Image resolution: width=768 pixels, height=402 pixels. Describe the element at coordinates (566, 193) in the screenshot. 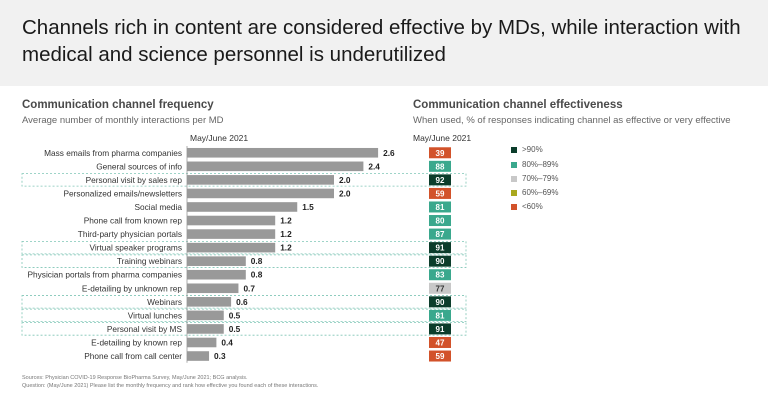

I see `legend-item-60-69: 60%–69%` at that location.